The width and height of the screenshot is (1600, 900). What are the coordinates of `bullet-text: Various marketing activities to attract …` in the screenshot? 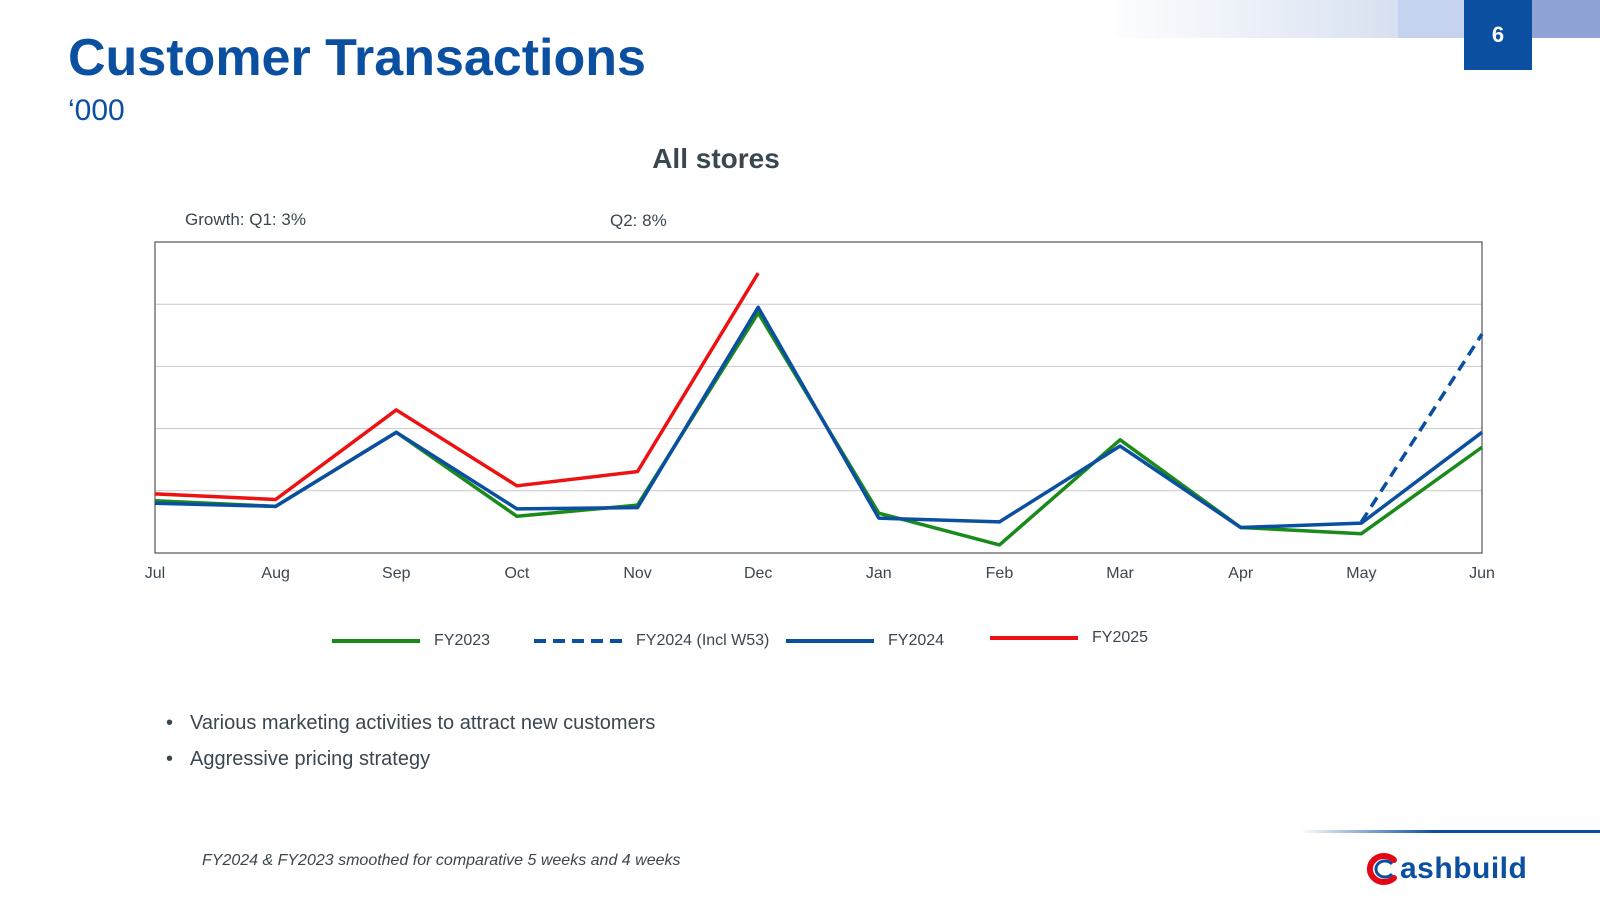 It's located at (423, 723).